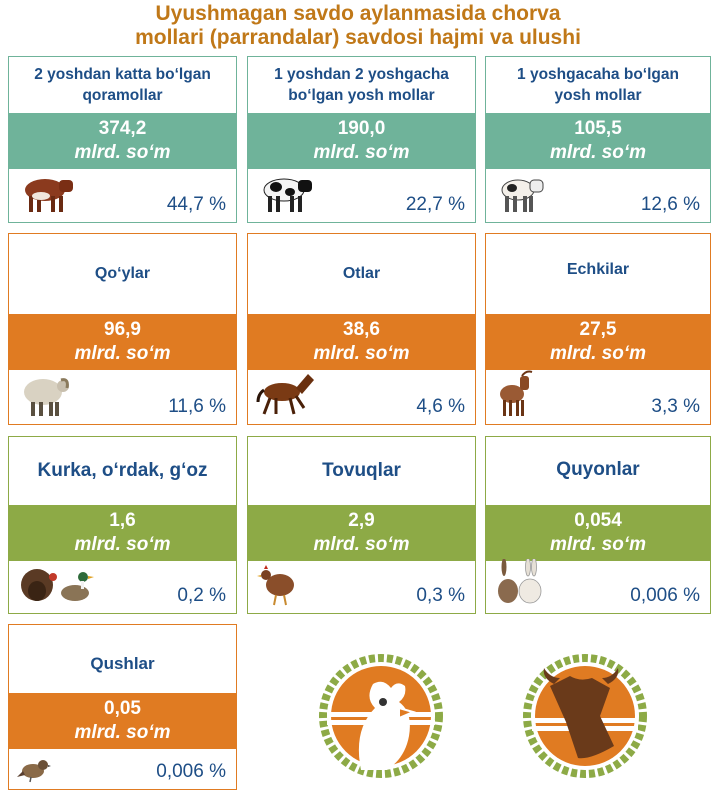 The height and width of the screenshot is (793, 716). I want to click on card-label-line1: Qo‘ylar, so click(122, 273).